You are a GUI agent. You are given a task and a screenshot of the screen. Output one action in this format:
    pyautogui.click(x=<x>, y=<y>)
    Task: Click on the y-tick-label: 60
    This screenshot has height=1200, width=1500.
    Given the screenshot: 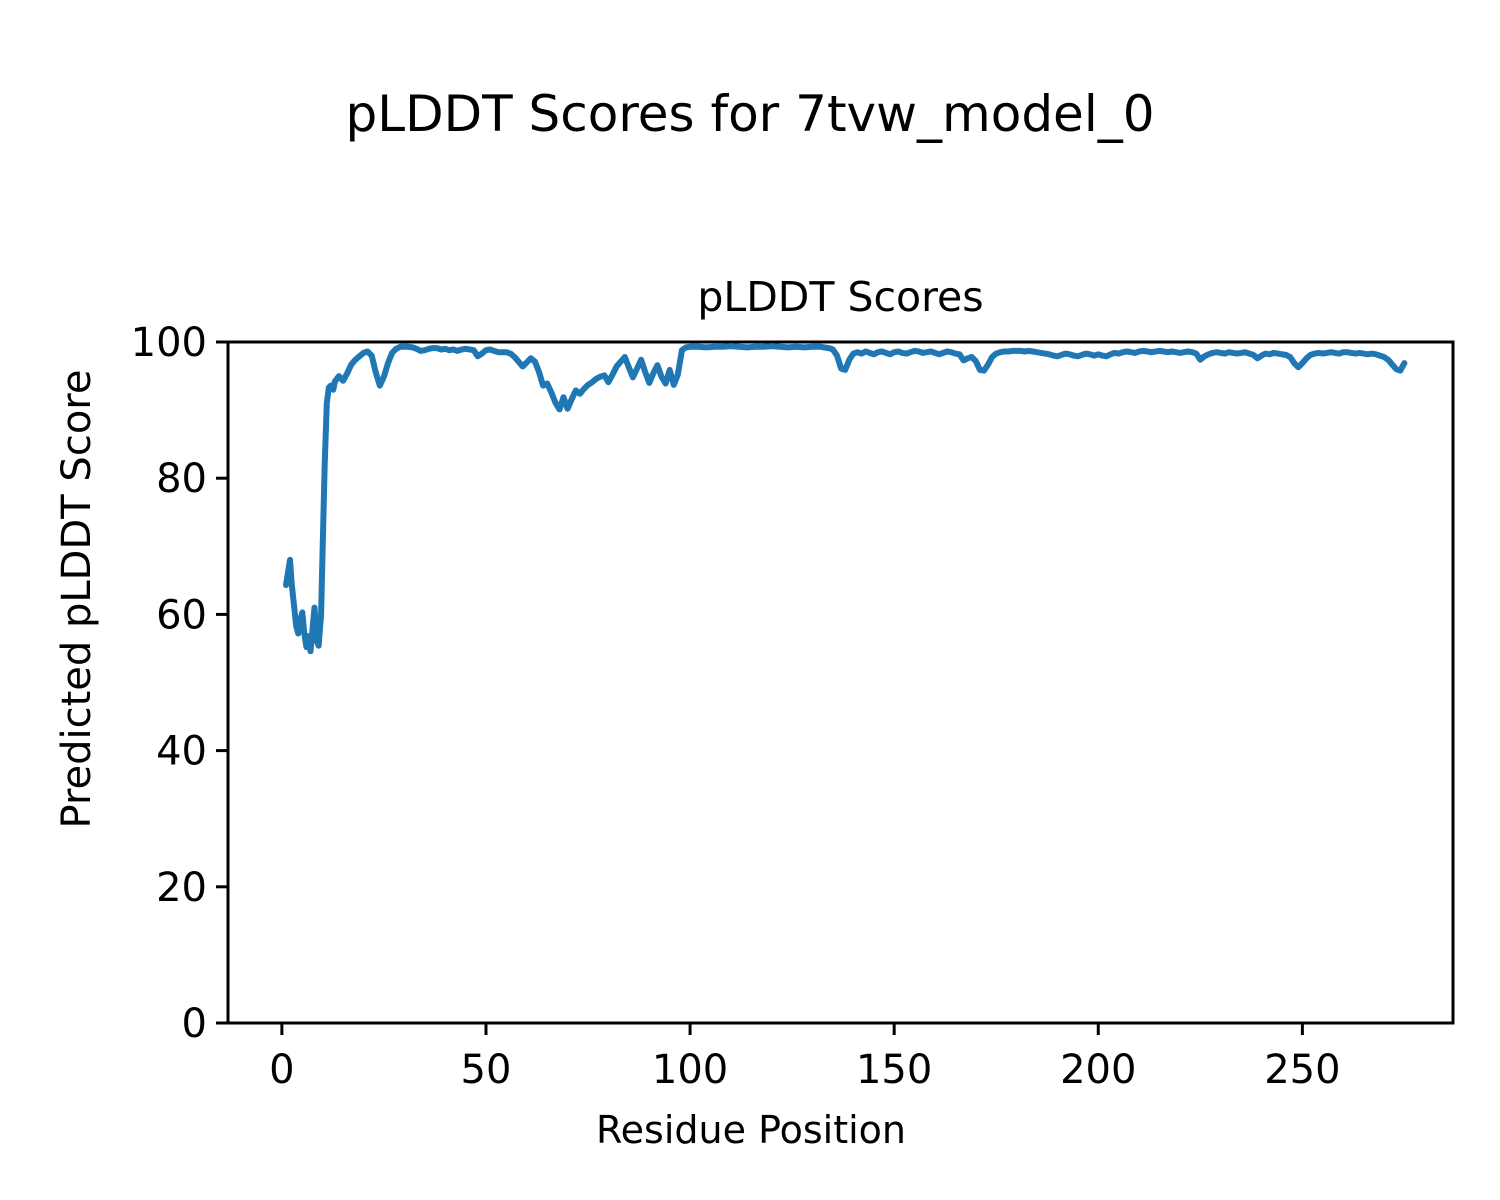 What is the action you would take?
    pyautogui.click(x=181, y=615)
    